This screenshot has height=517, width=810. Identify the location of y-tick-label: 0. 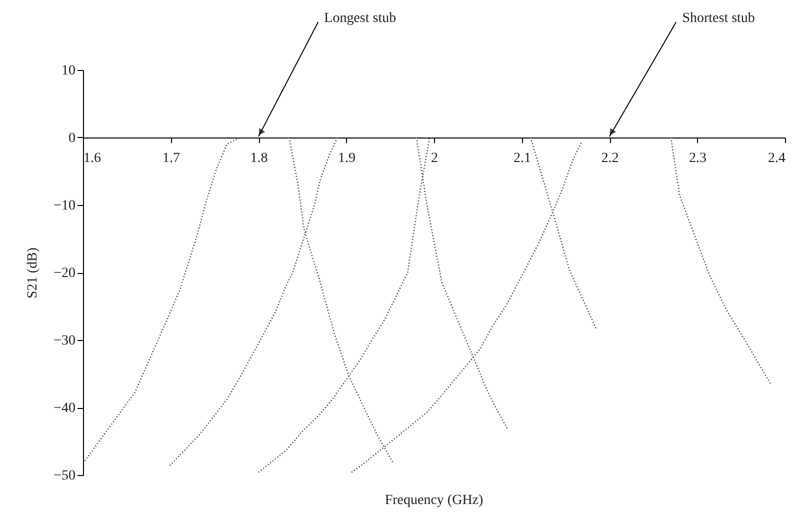
(72, 138).